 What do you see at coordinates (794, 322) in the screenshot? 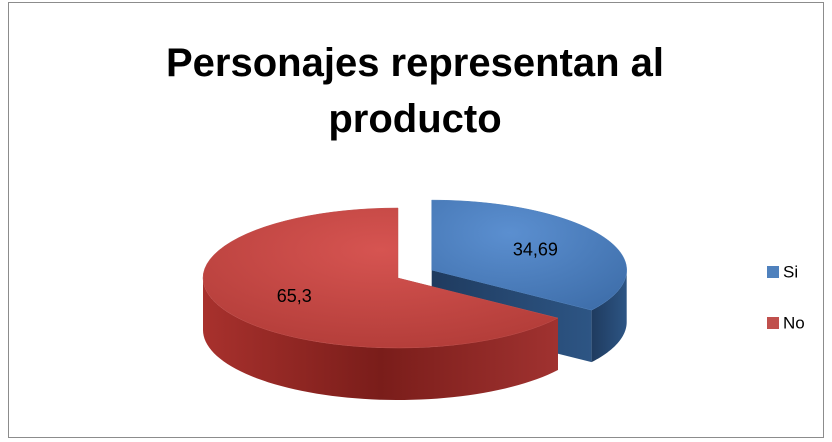
I see `legend-label: No` at bounding box center [794, 322].